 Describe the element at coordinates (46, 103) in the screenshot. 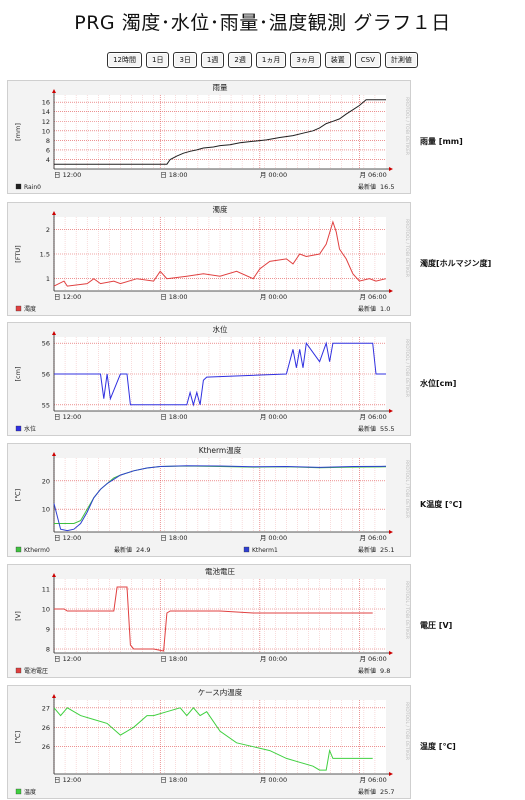

I see `y-tick-label: 16` at that location.